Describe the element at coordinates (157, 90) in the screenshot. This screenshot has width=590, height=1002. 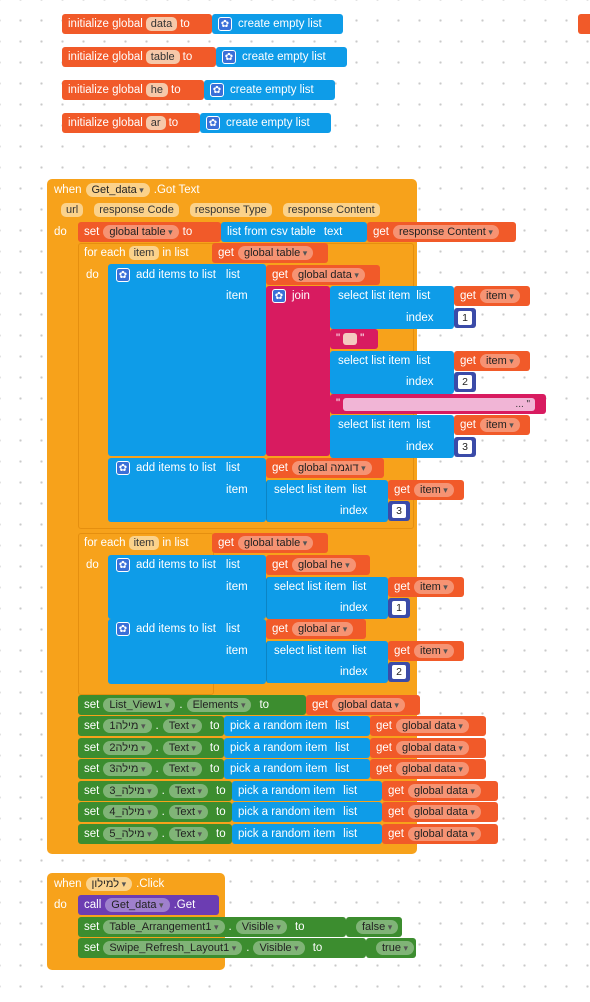
I see `global-name-field: he` at that location.